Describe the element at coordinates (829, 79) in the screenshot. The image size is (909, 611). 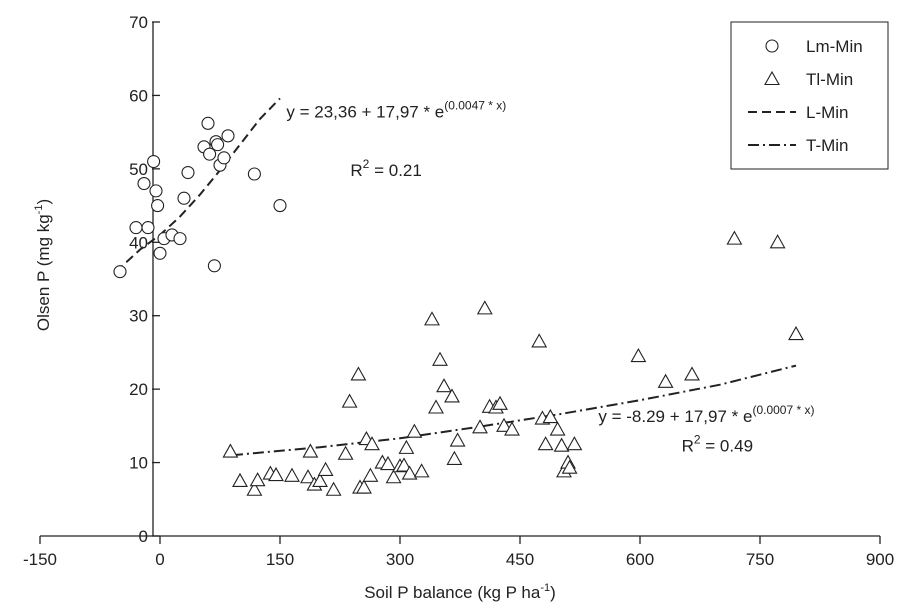
I see `legend-label: Tl-Min` at that location.